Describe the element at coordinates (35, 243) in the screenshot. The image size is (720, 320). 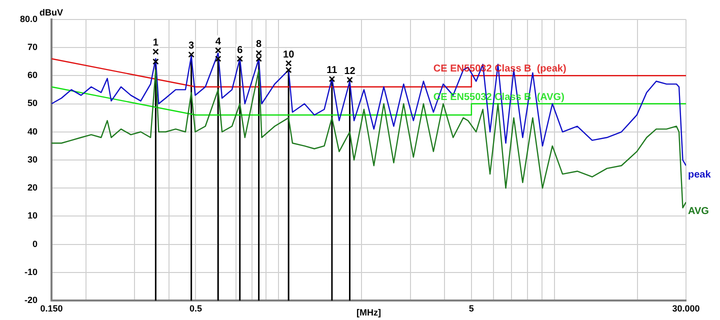
I see `y-tick-label: 0` at that location.